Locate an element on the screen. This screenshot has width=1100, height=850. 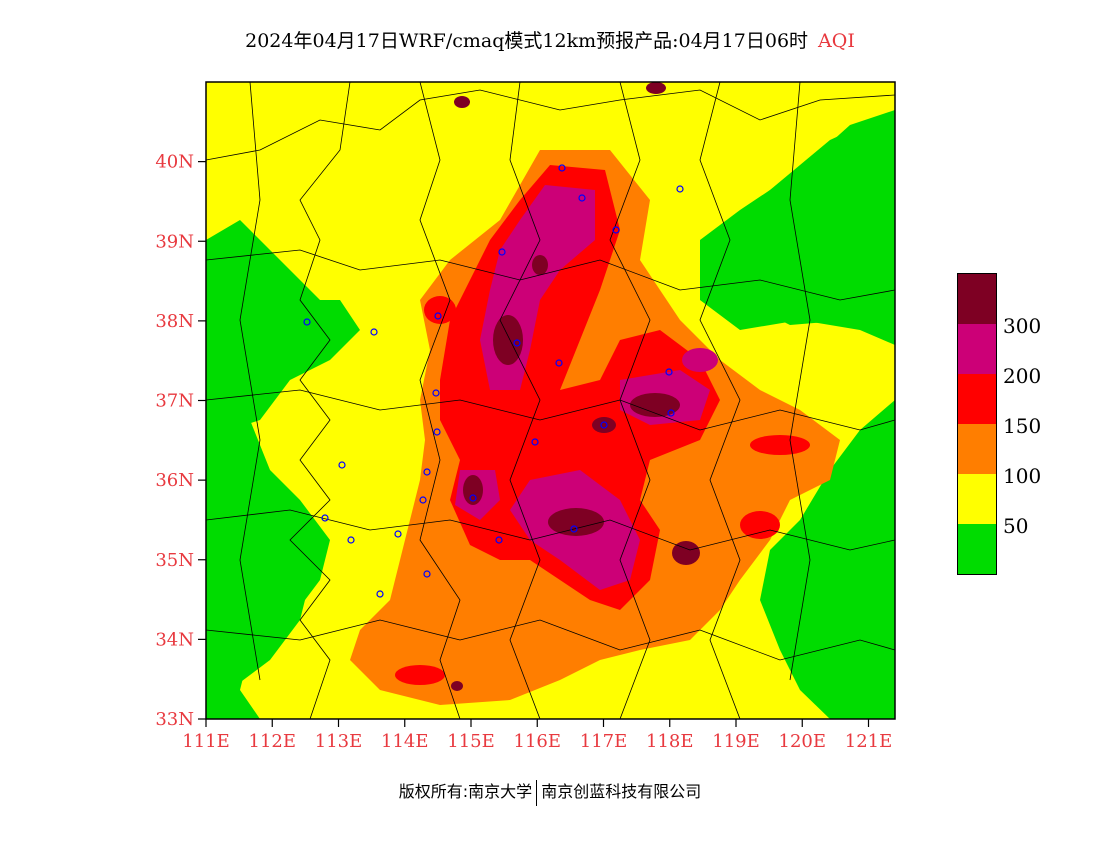
lon-label: 116E is located at coordinates (538, 741).